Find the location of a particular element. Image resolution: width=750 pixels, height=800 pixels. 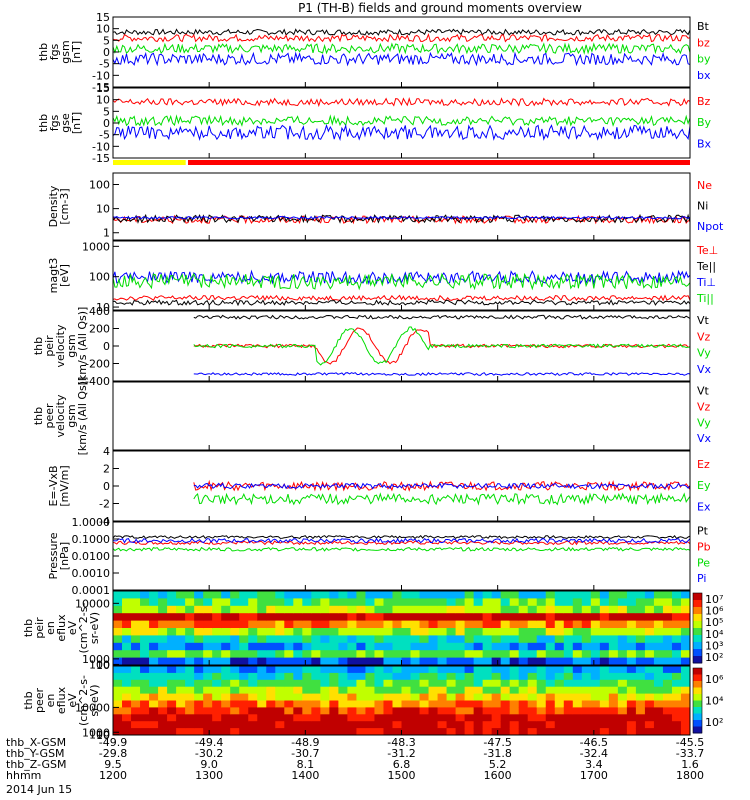

y-tick-label: -2 is located at coordinates (104, 504).